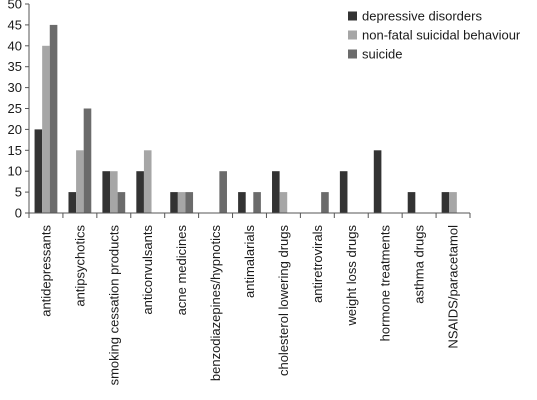 The image size is (537, 400). I want to click on x-tick-label: anticonvulsants, so click(147, 270).